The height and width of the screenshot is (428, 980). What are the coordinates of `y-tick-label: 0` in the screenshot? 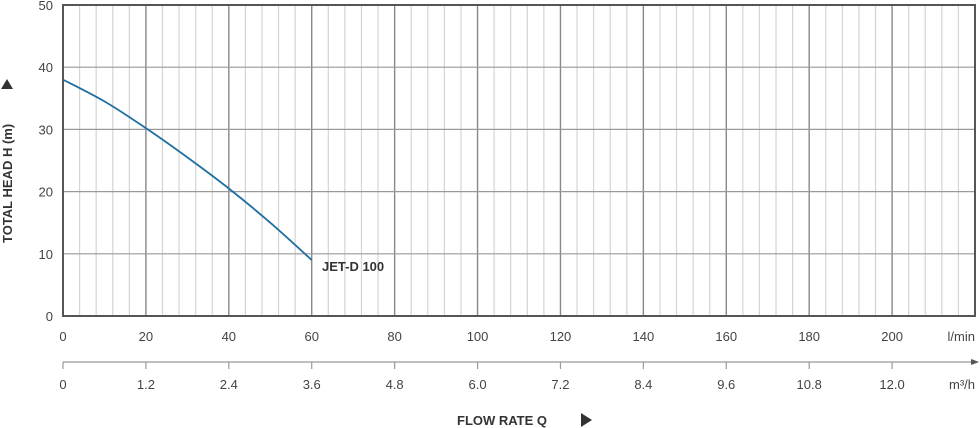 It's located at (49, 316).